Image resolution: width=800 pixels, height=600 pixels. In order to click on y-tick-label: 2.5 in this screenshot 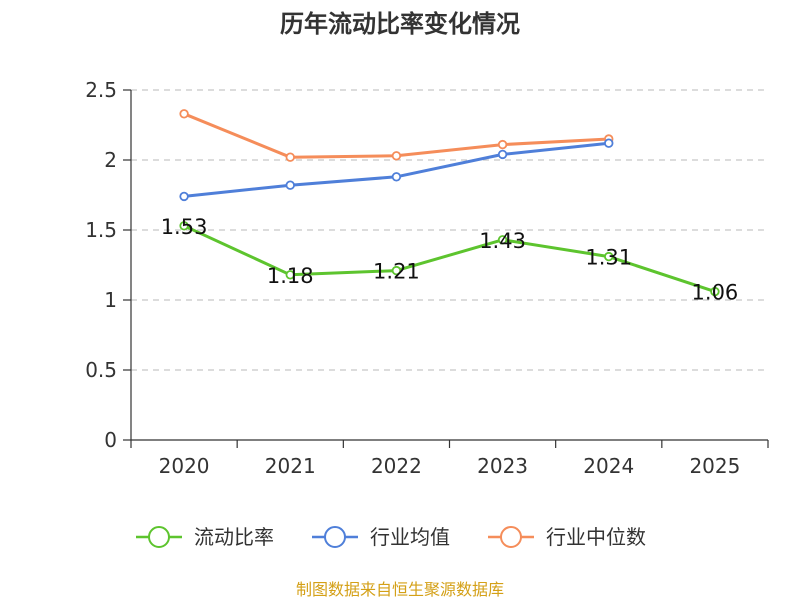, I will do `click(101, 90)`.